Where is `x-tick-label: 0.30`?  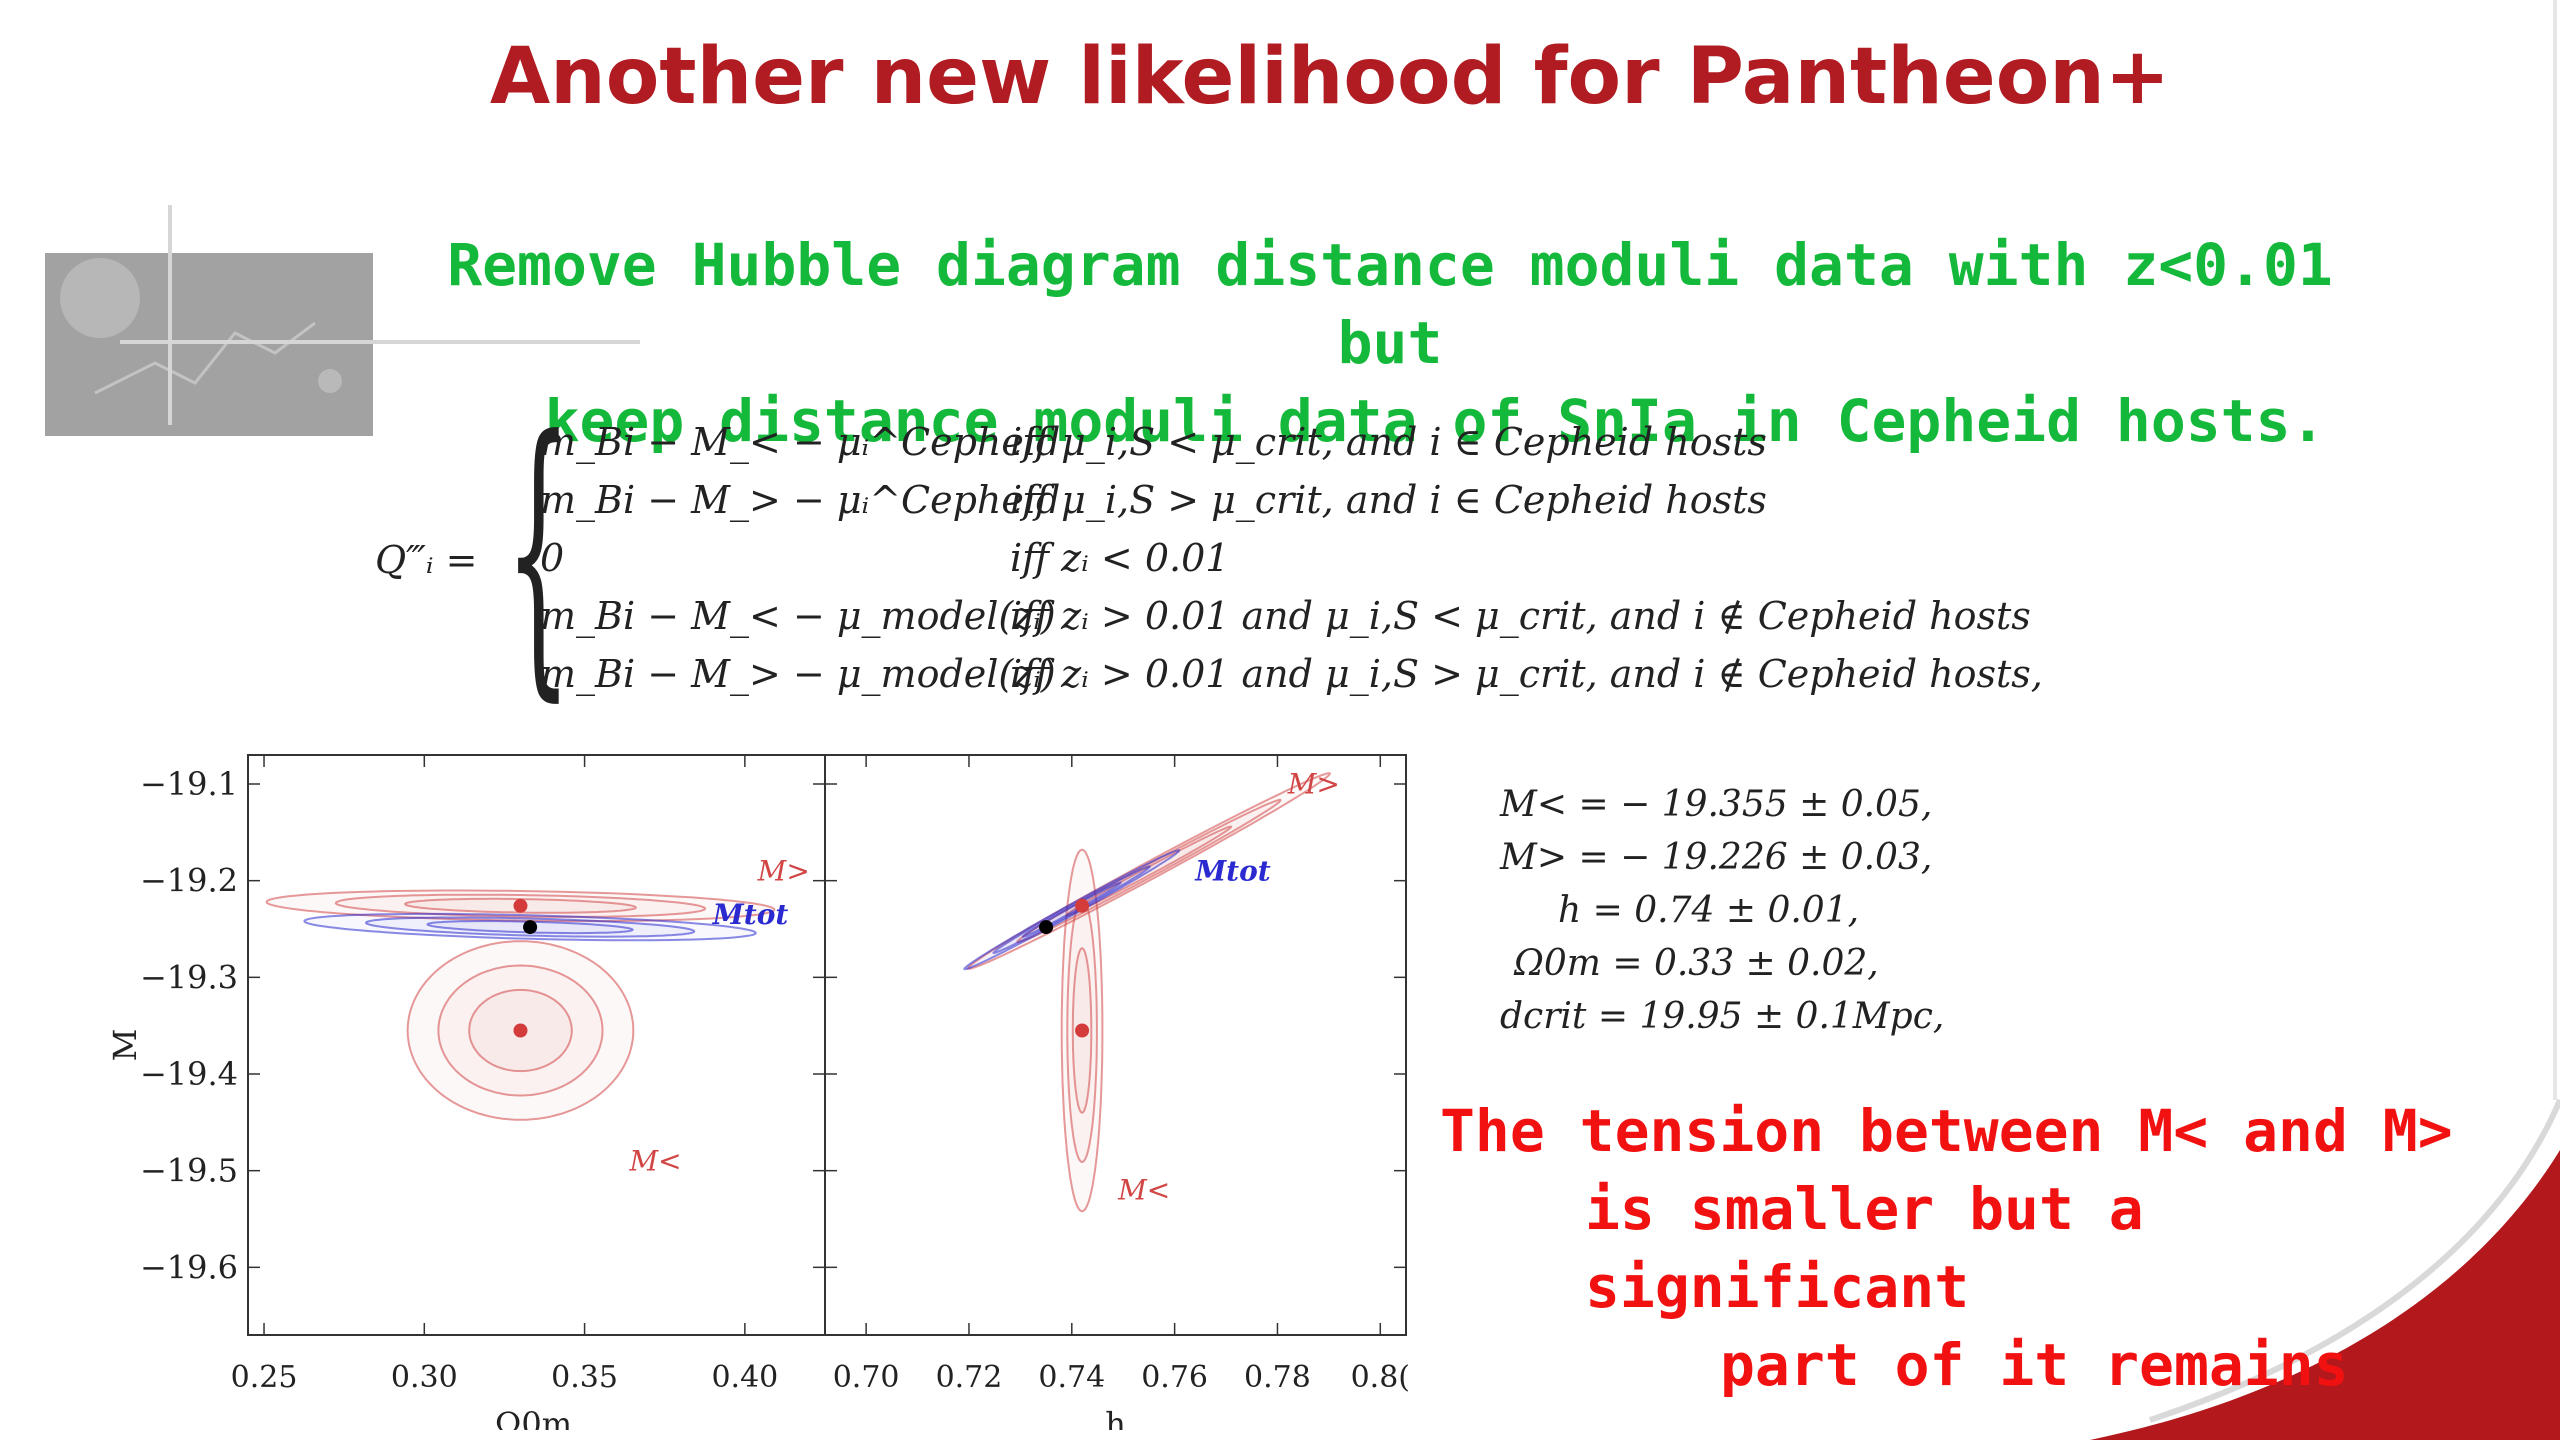 x-tick-label: 0.30 is located at coordinates (424, 1377).